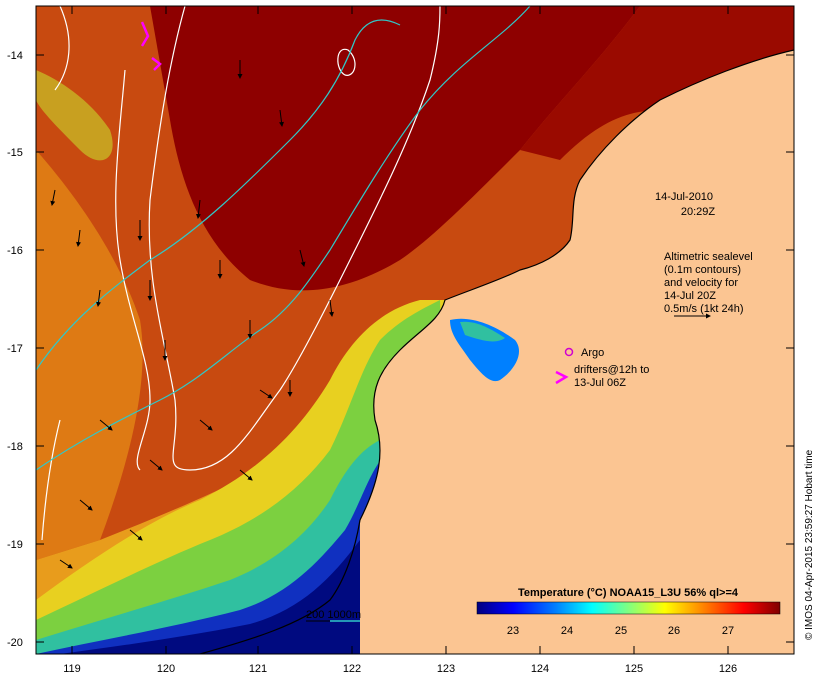 The width and height of the screenshot is (820, 680). What do you see at coordinates (151, 46) in the screenshot?
I see `drifter-tracks` at bounding box center [151, 46].